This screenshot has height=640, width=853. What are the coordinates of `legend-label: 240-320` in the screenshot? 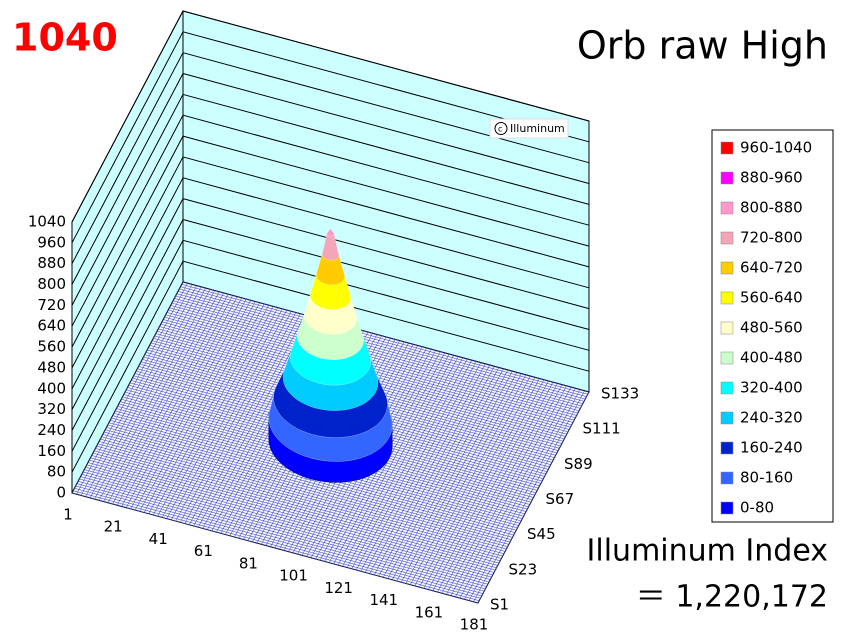 It's located at (771, 418).